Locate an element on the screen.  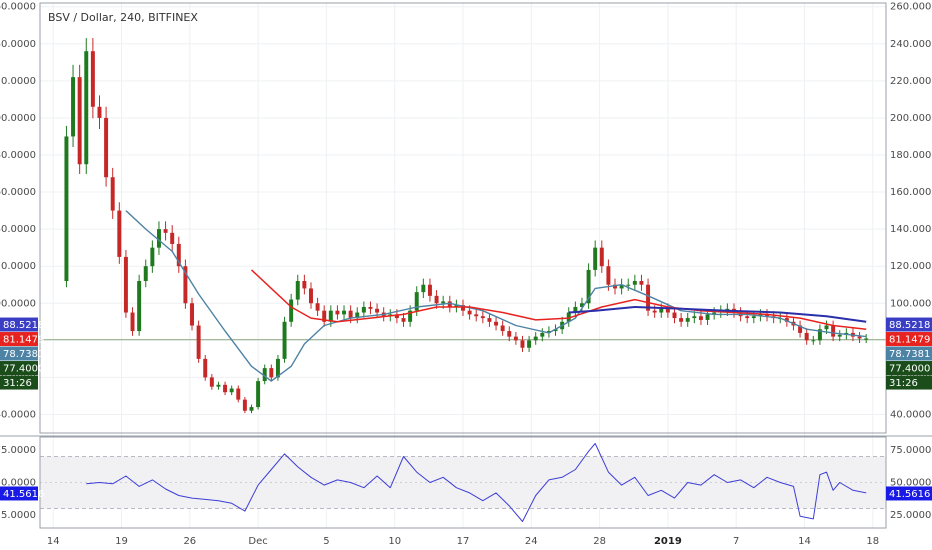
price-tick-label-left: 260.0000 is located at coordinates (18, 7).